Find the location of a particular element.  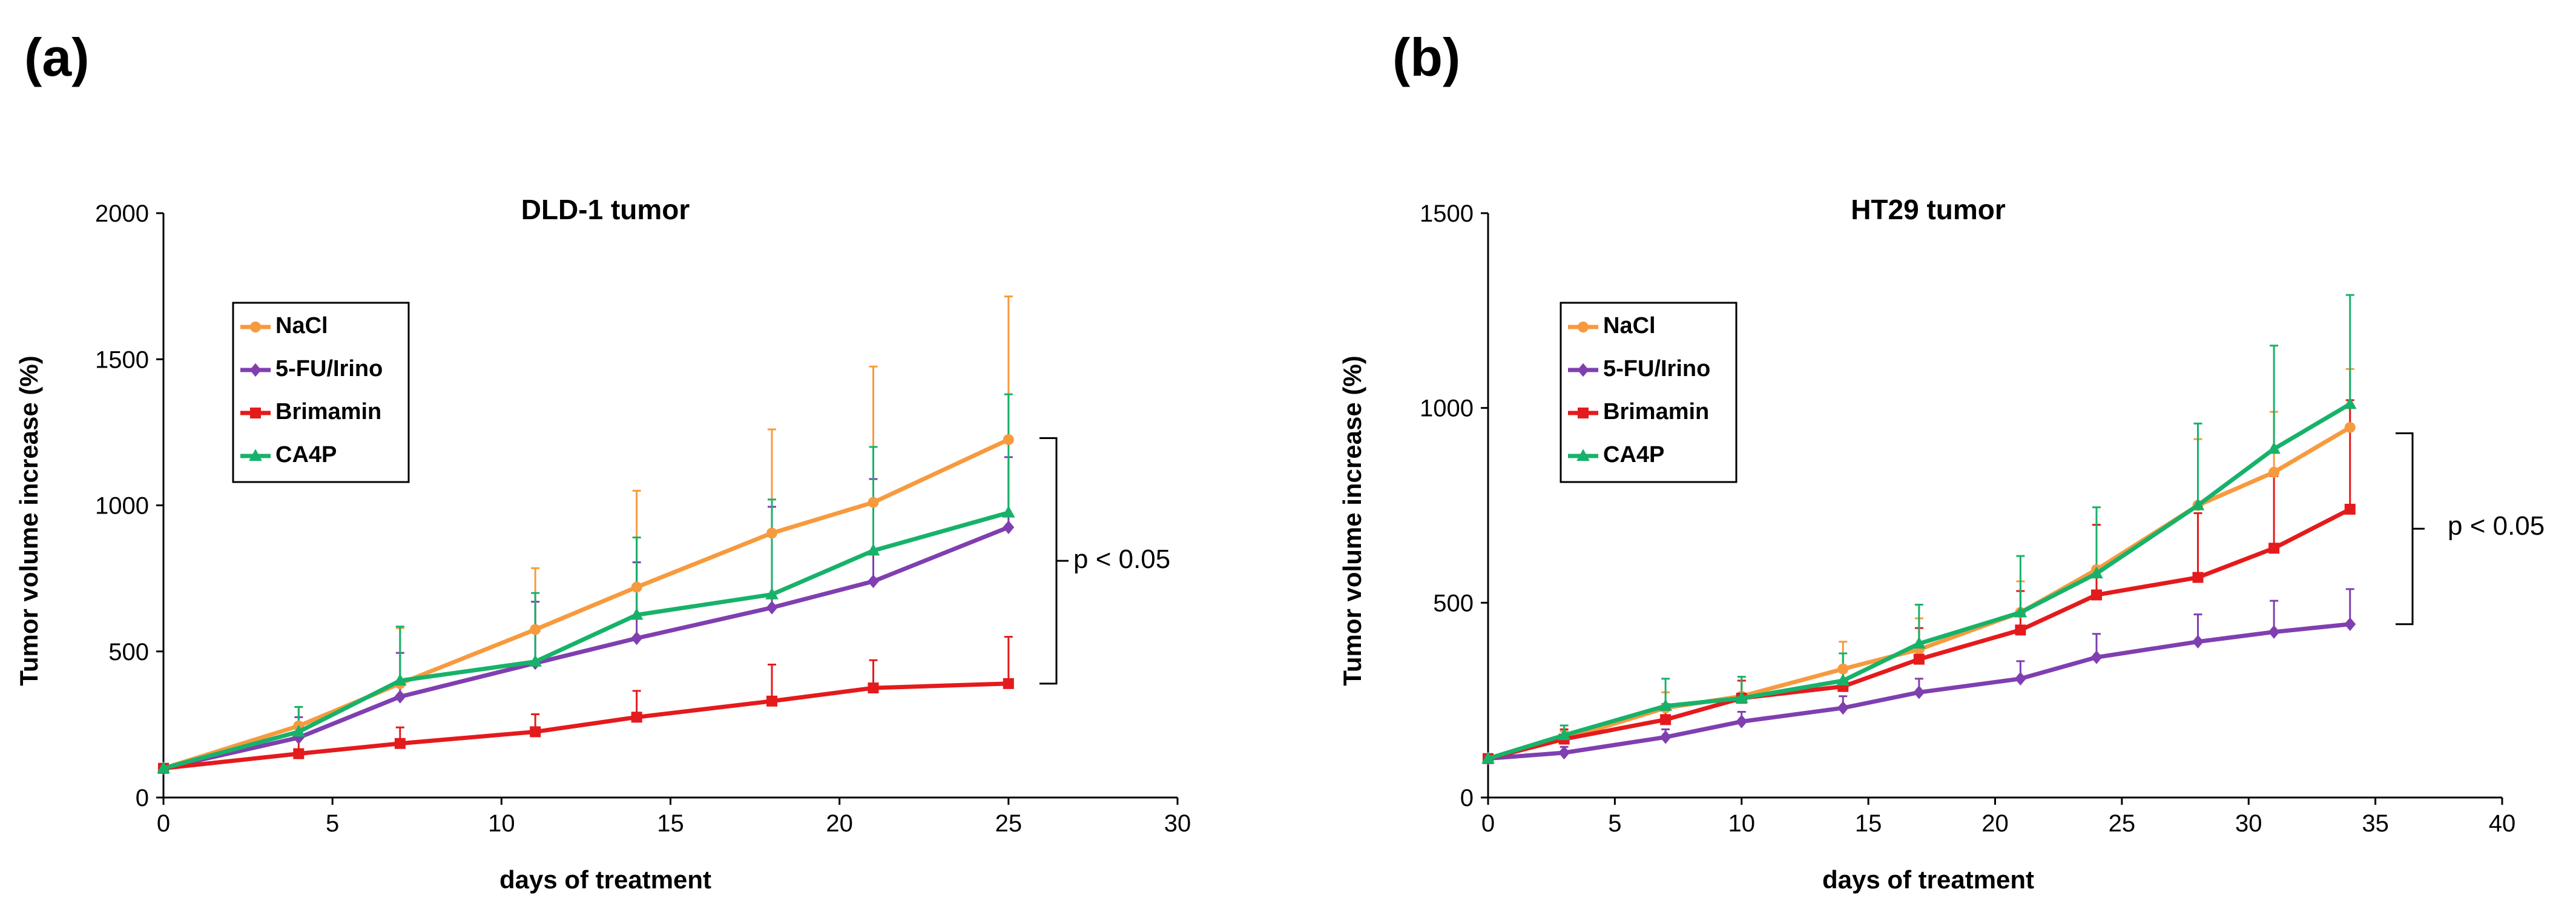

panel-label: (b) is located at coordinates (1426, 57).